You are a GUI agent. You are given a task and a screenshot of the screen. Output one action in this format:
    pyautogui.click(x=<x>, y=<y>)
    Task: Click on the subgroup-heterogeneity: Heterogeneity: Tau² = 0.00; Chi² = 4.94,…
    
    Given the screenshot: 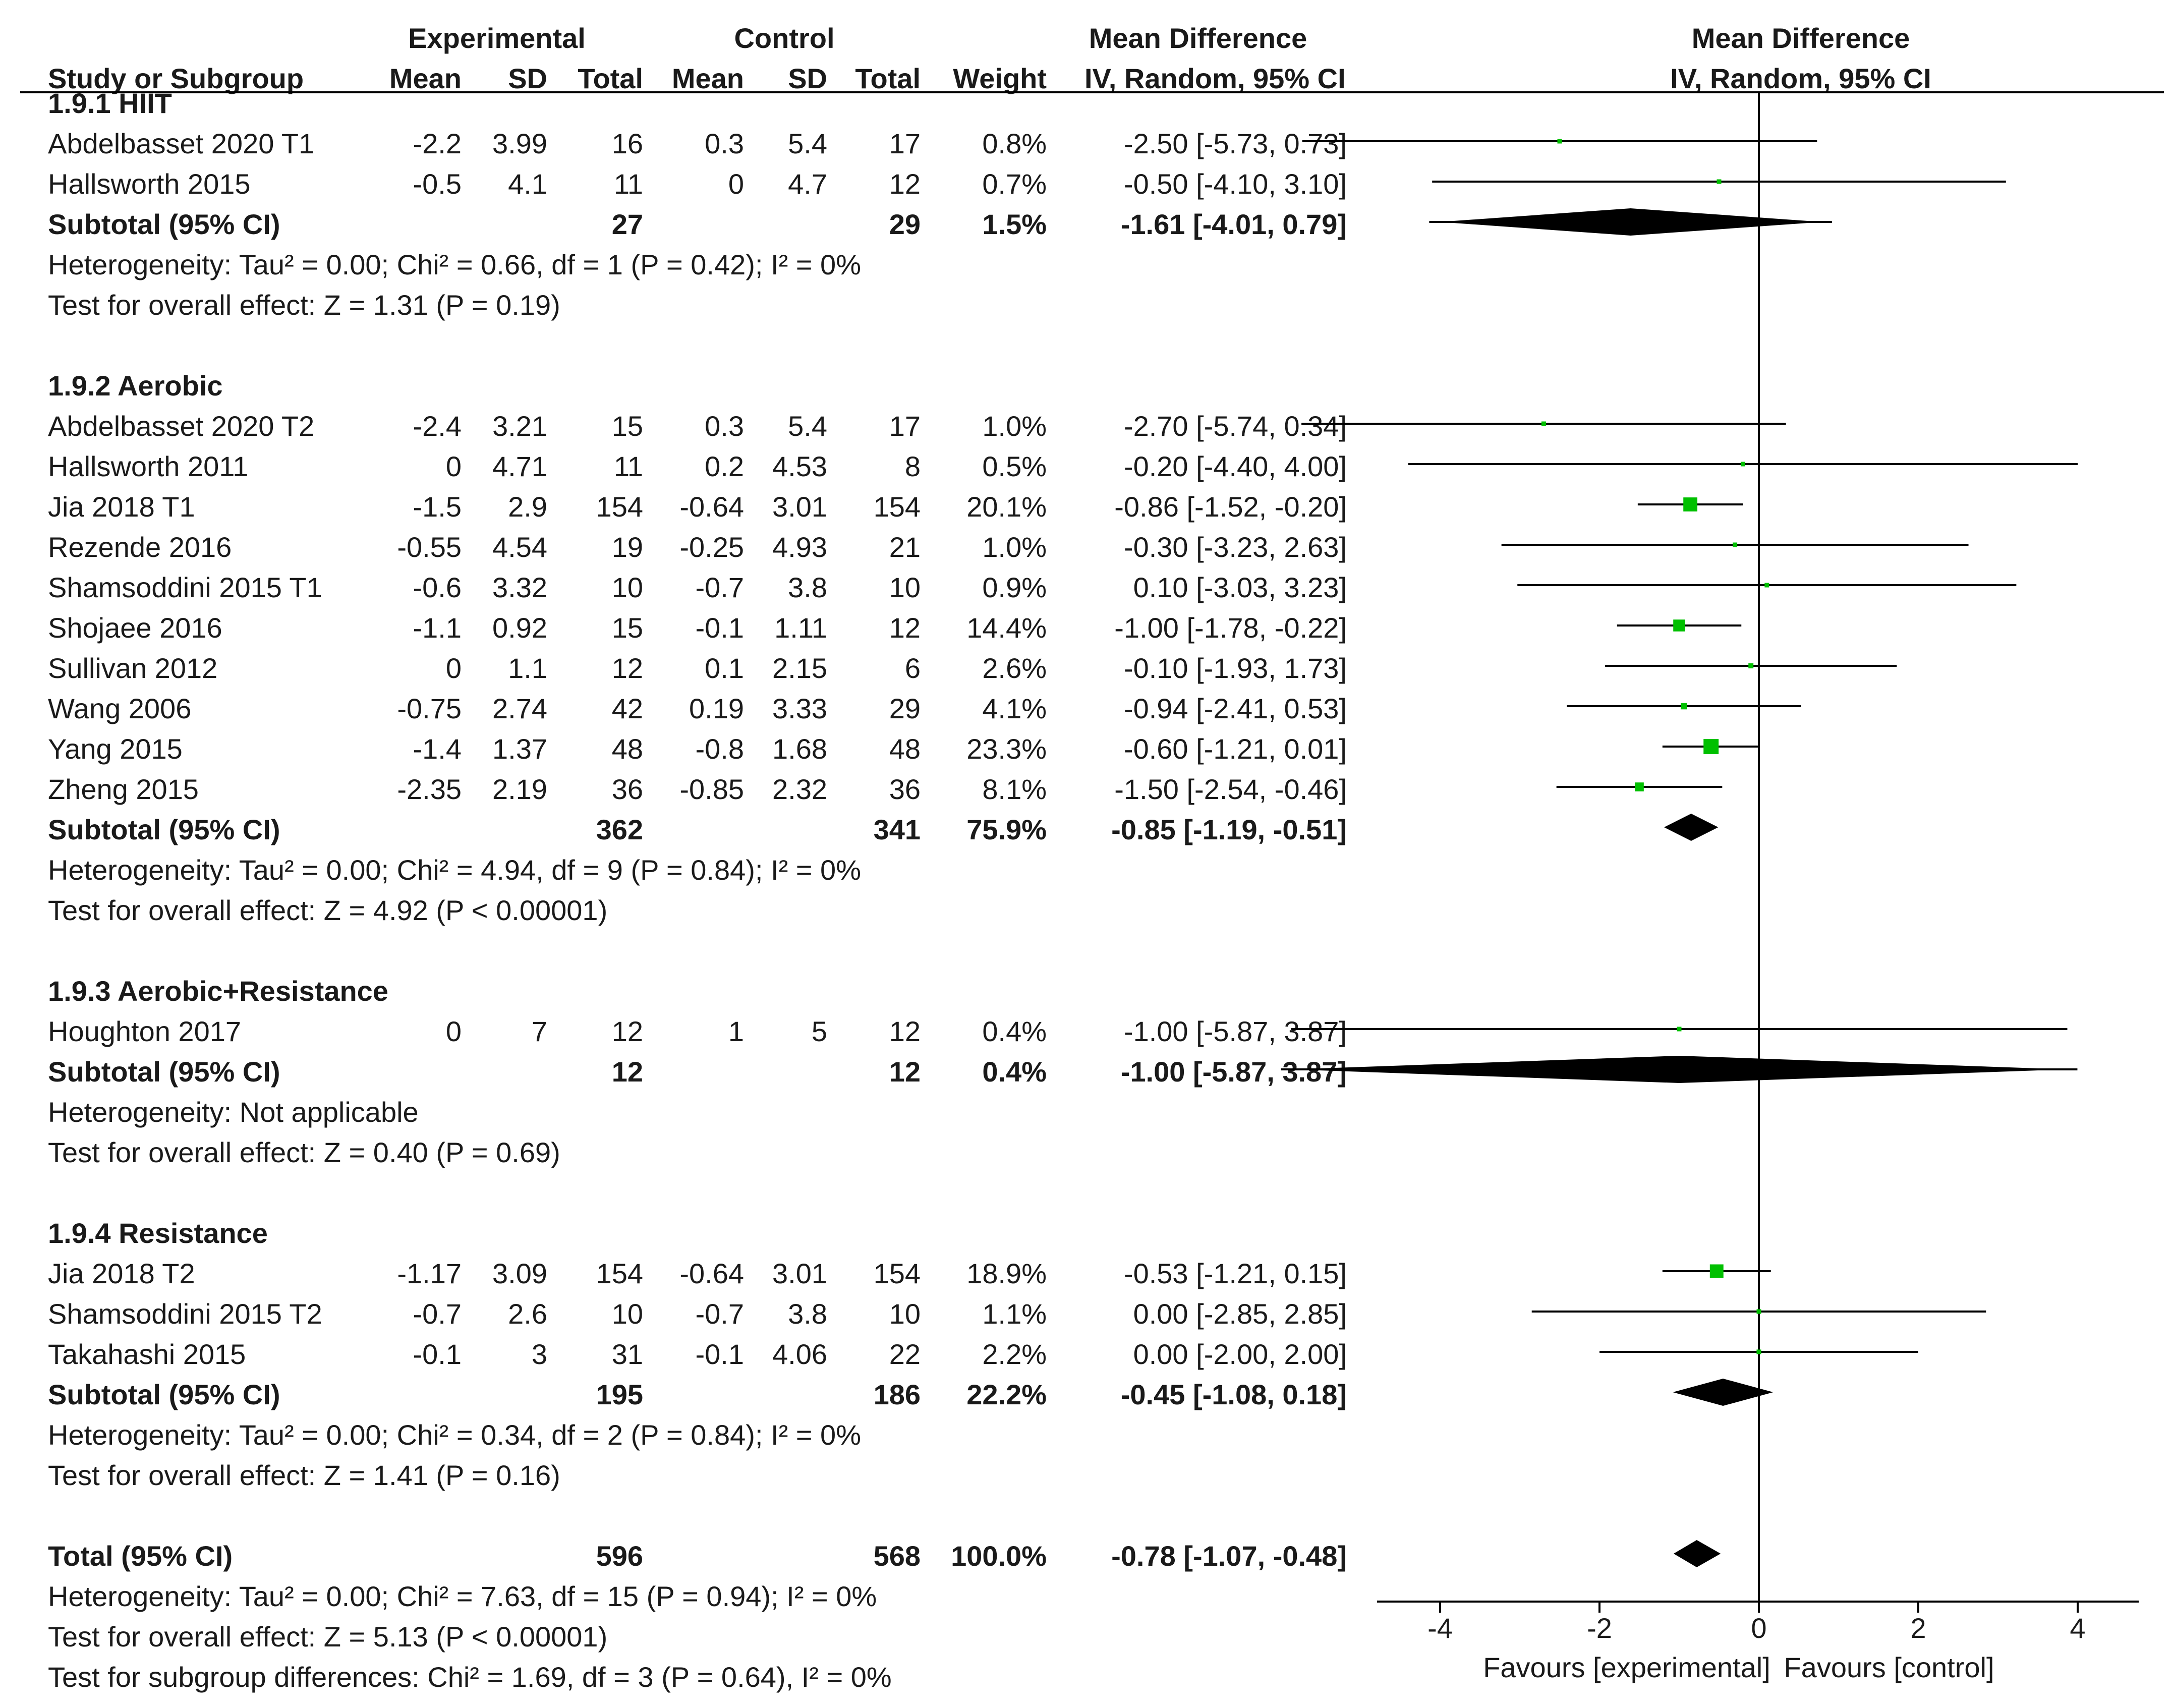 What is the action you would take?
    pyautogui.click(x=454, y=870)
    